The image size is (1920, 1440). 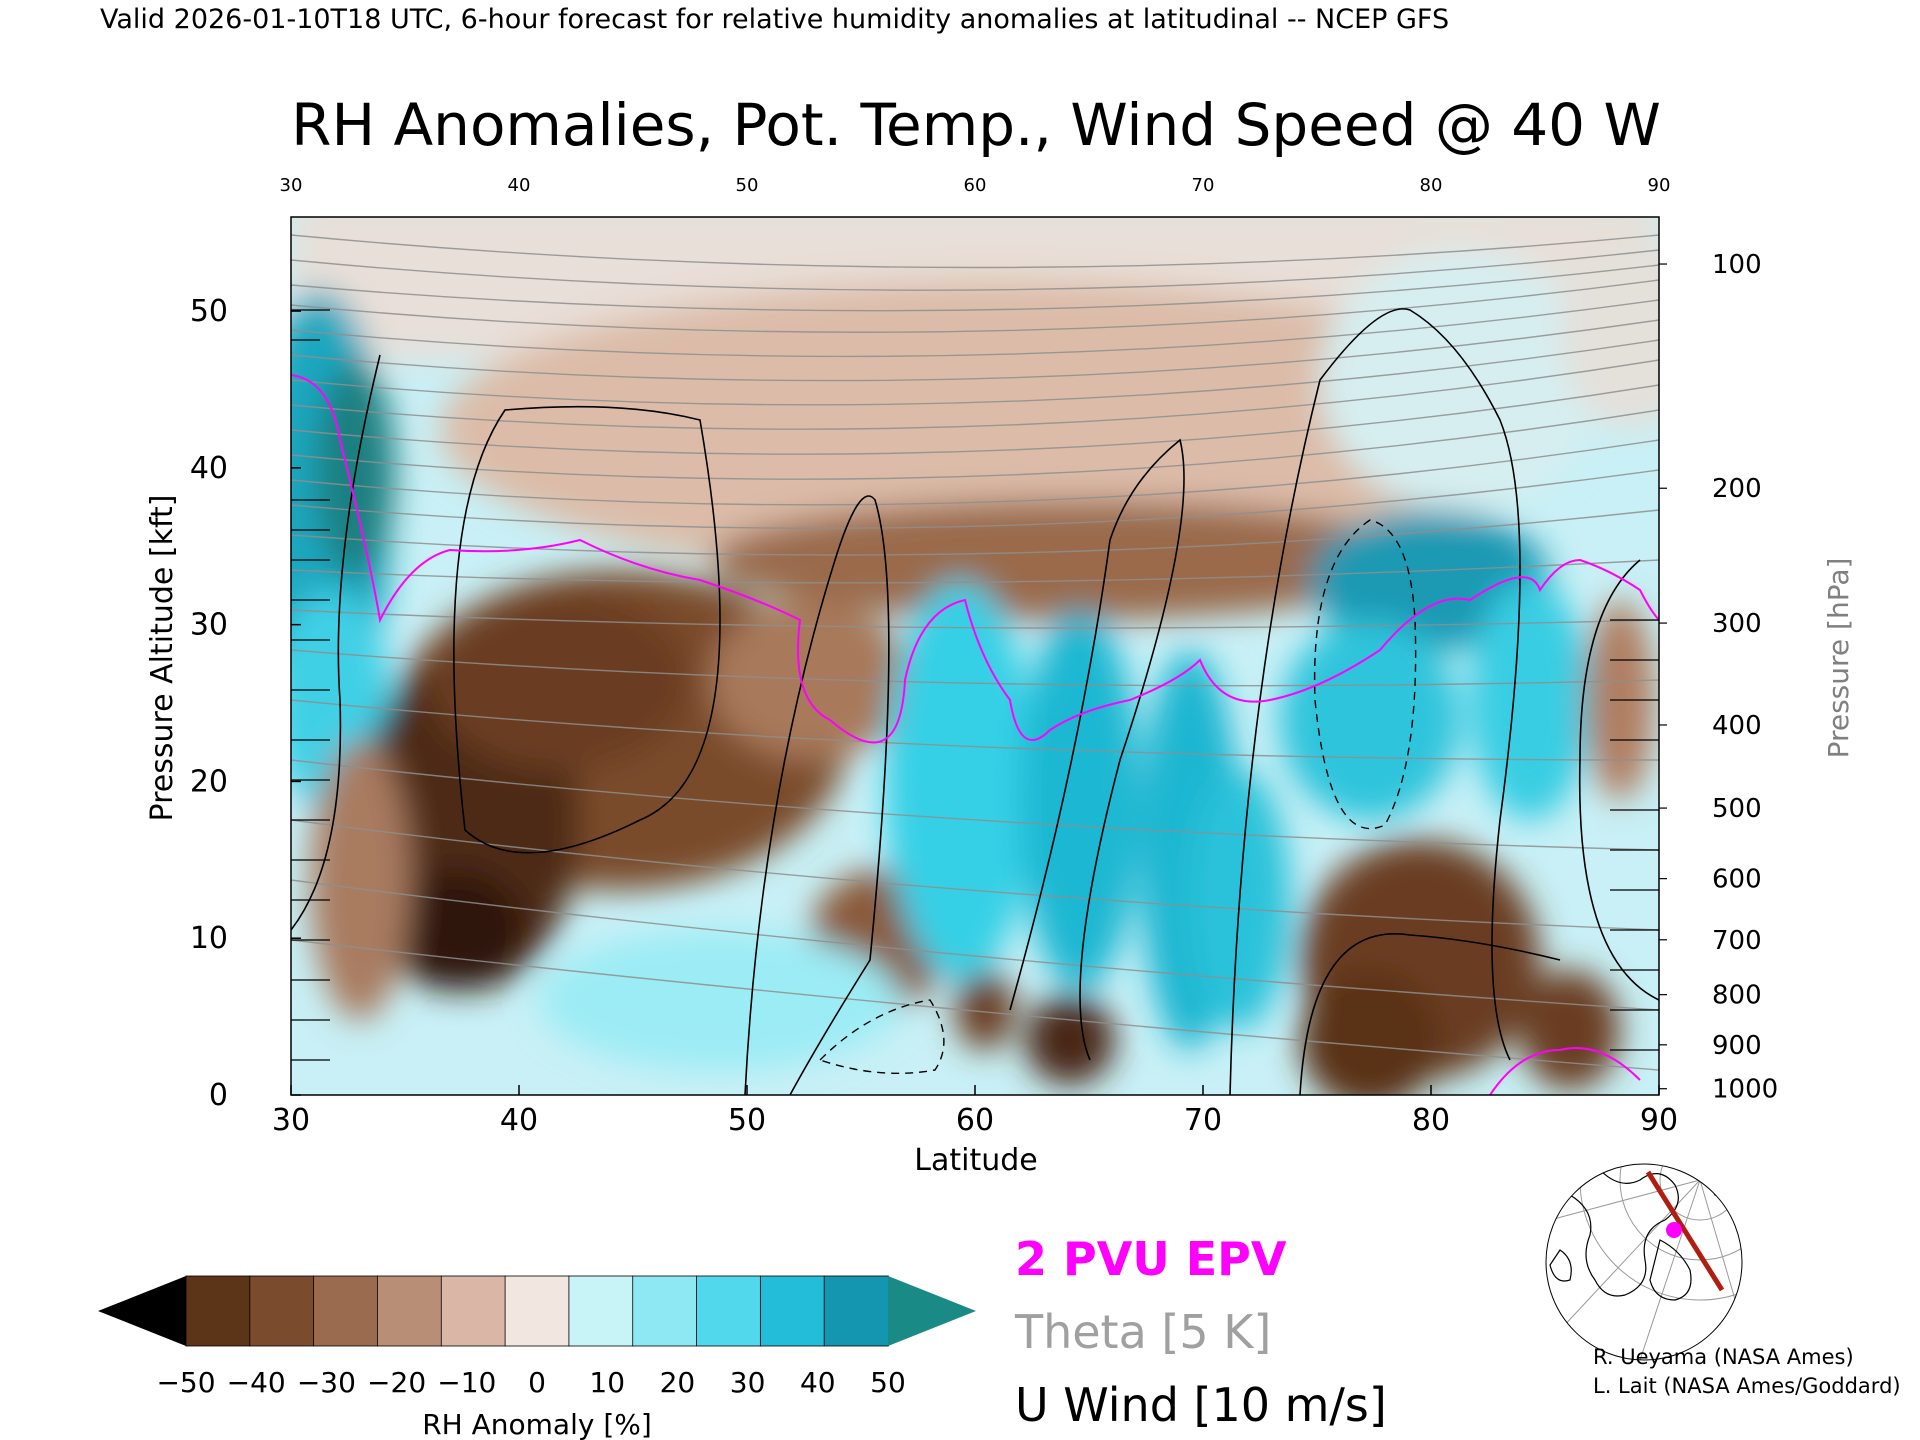 I want to click on negative-wind-contours, so click(x=1117, y=797).